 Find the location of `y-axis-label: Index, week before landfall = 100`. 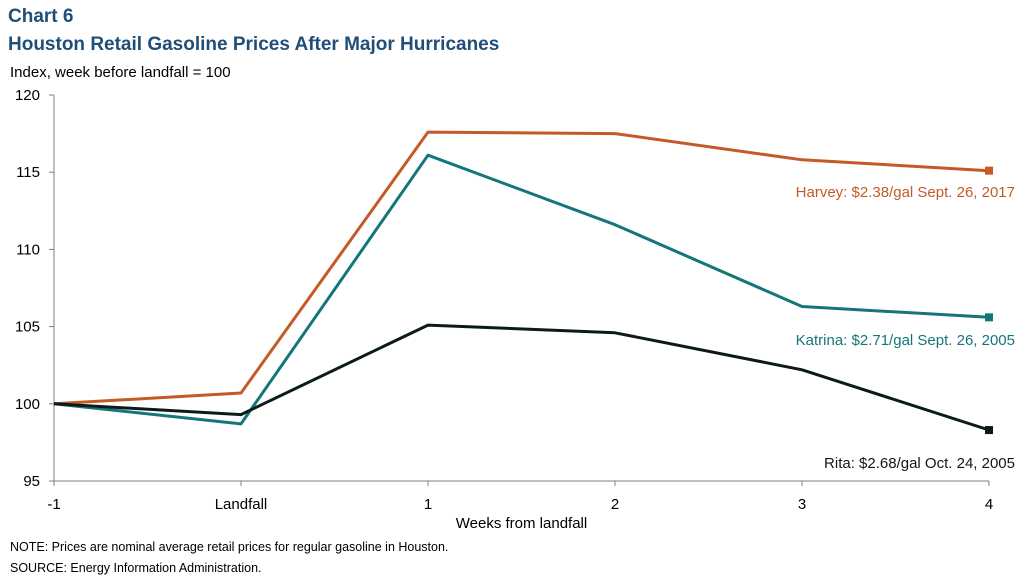

y-axis-label: Index, week before landfall = 100 is located at coordinates (120, 72).